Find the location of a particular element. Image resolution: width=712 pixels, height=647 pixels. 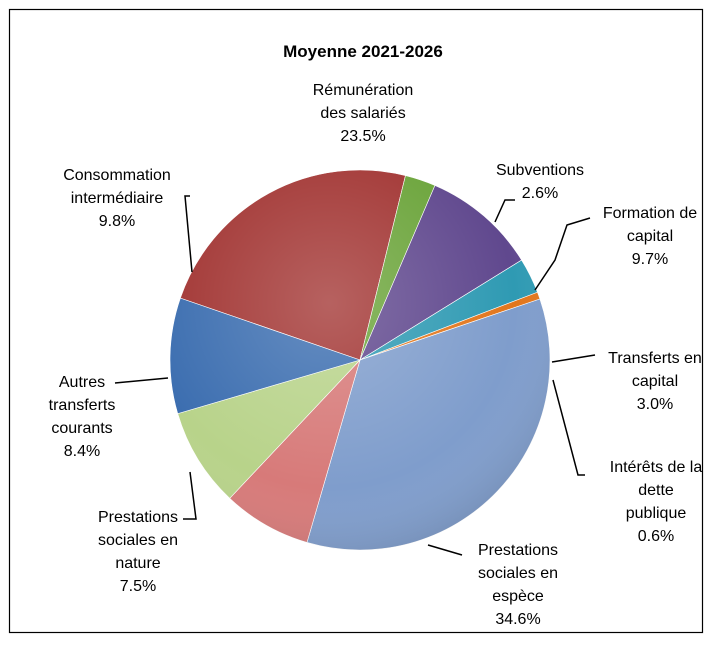

chart-title: Moyenne 2021-2026 is located at coordinates (363, 51).